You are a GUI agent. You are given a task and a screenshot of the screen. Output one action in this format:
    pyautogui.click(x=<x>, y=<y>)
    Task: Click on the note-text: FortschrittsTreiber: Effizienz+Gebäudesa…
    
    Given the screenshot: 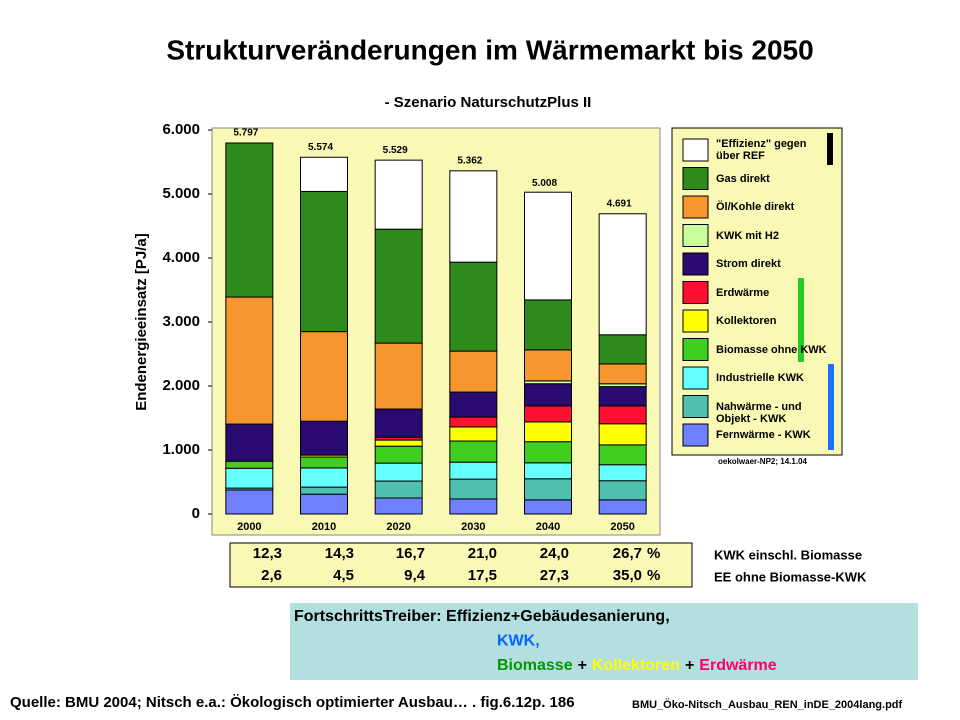 What is the action you would take?
    pyautogui.click(x=482, y=616)
    